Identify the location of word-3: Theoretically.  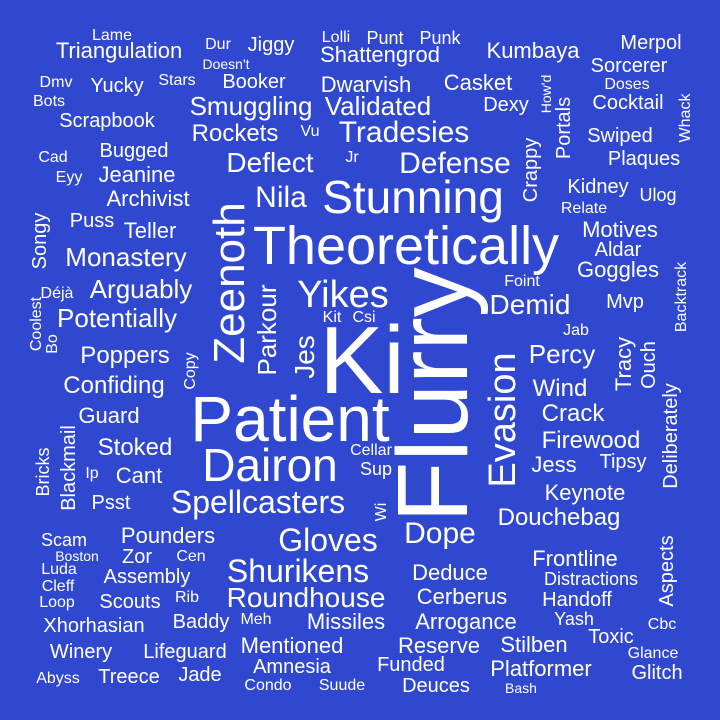
(406, 246).